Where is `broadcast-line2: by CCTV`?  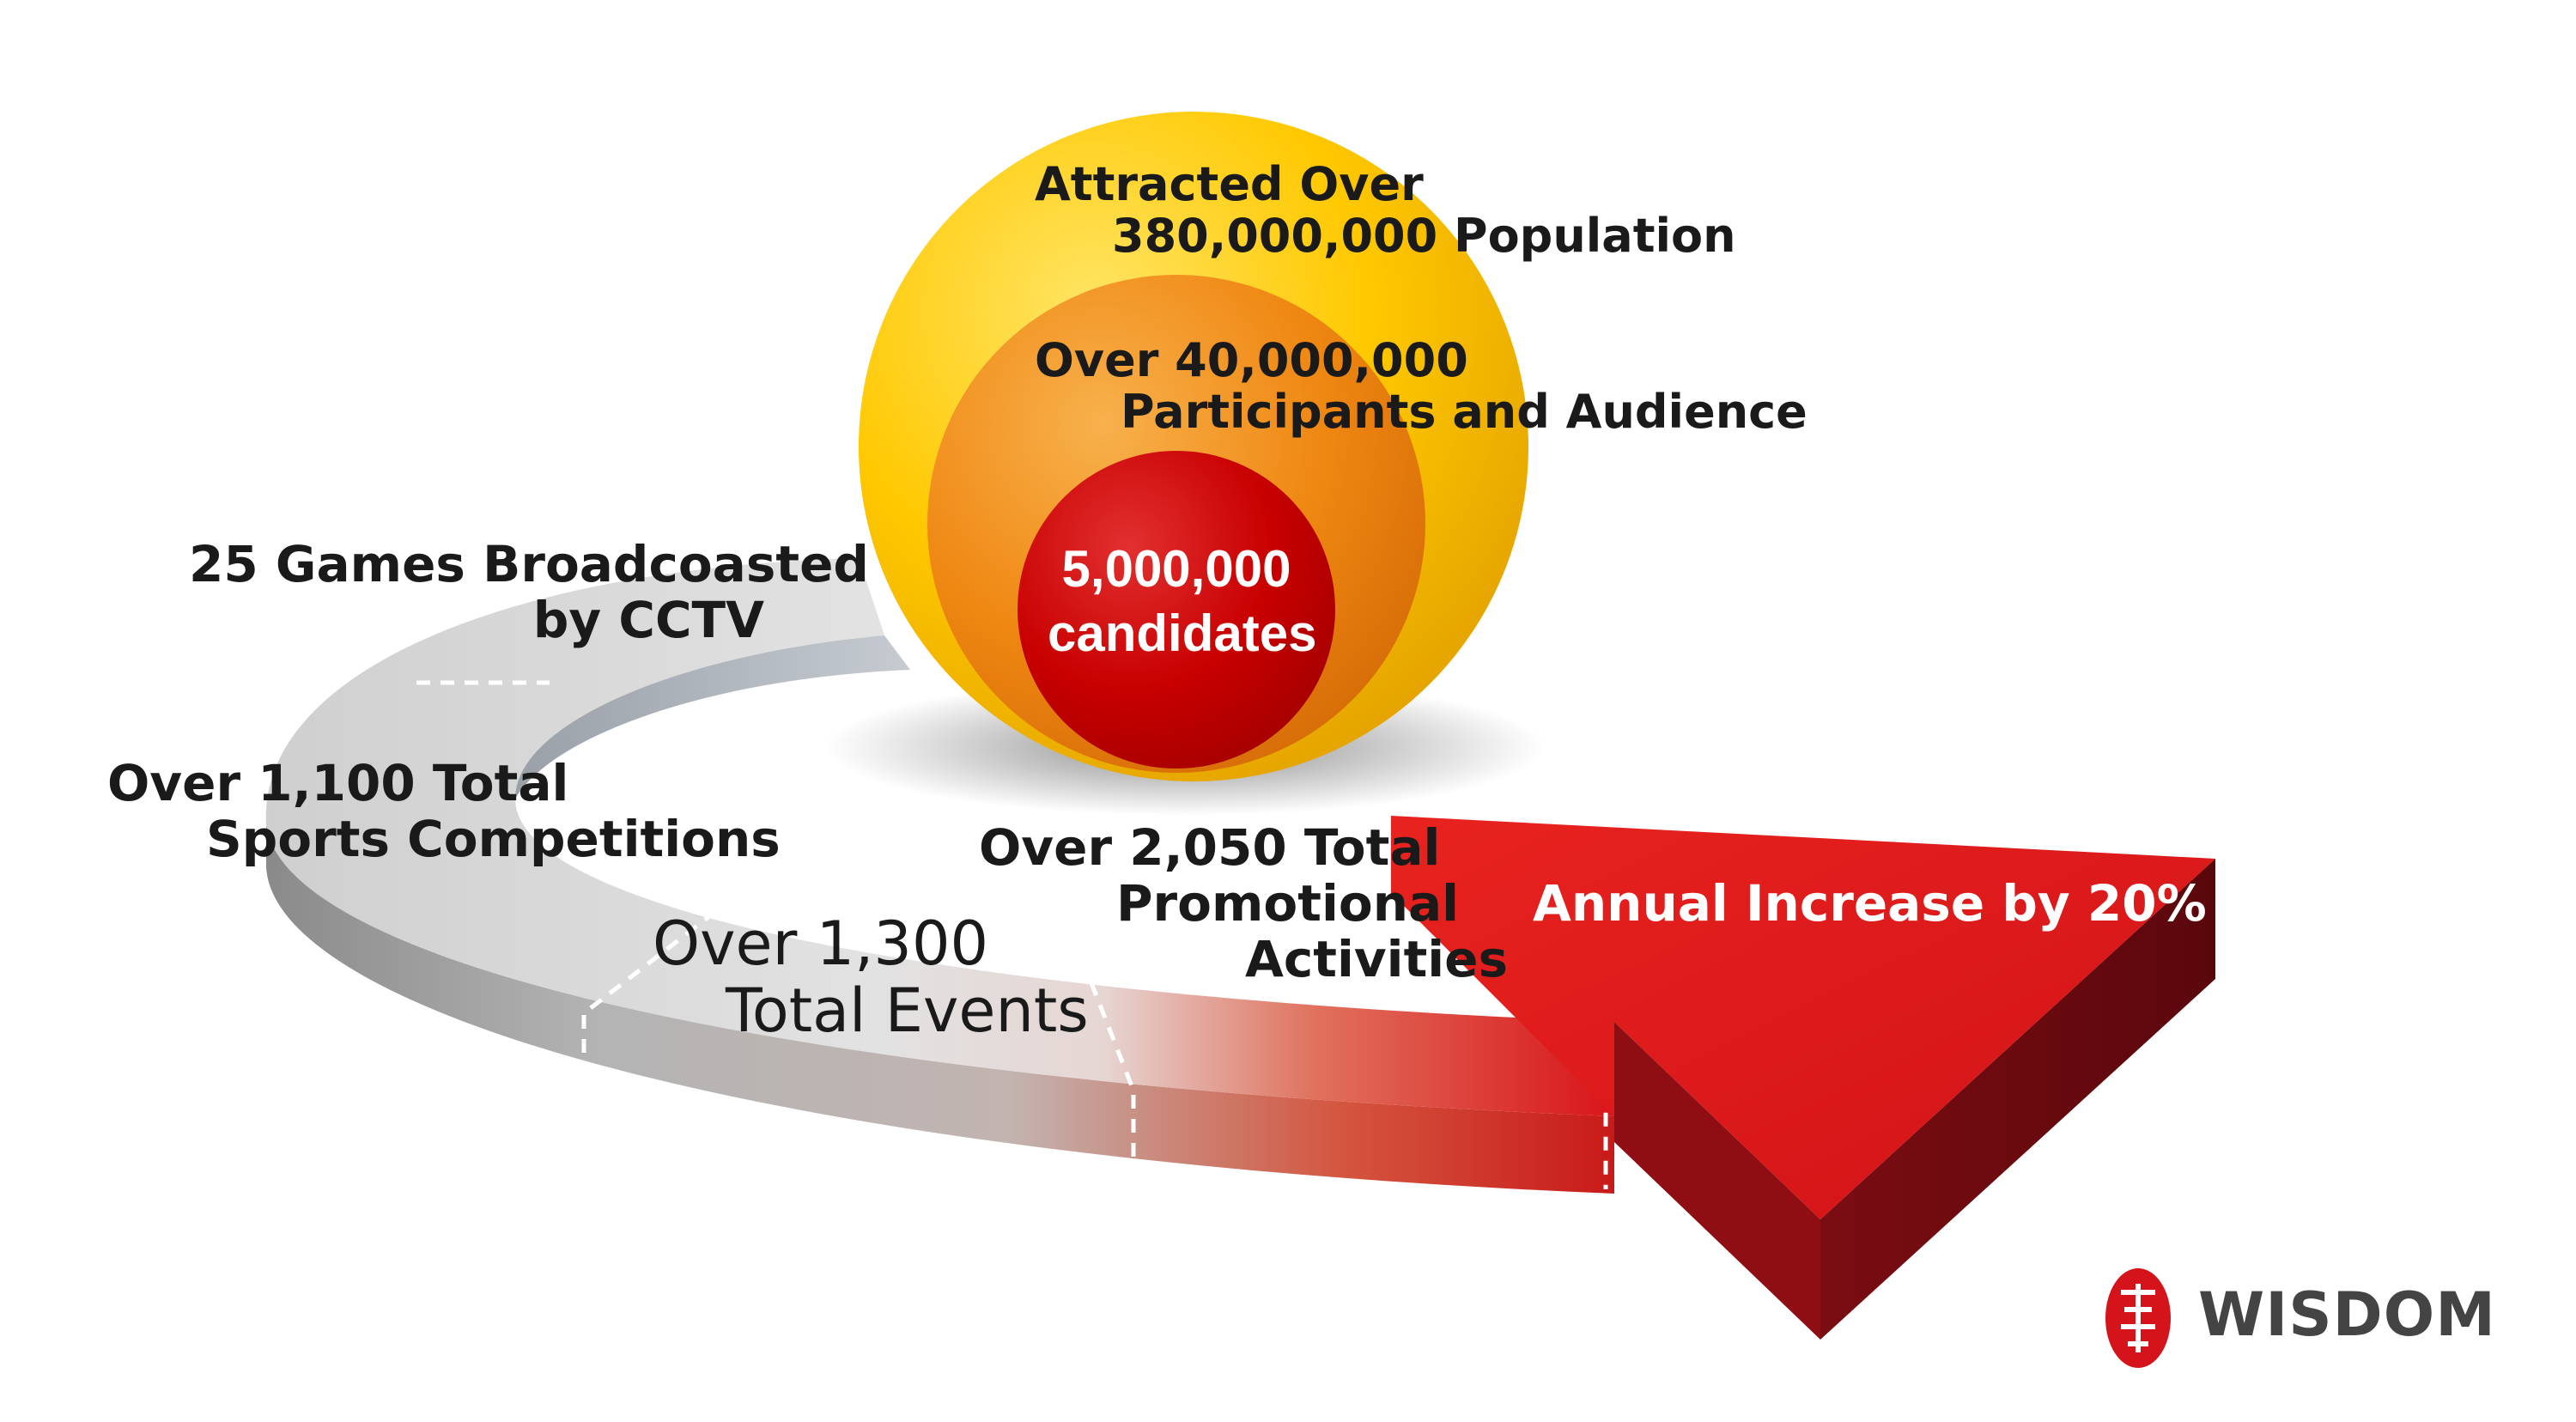
broadcast-line2: by CCTV is located at coordinates (648, 619).